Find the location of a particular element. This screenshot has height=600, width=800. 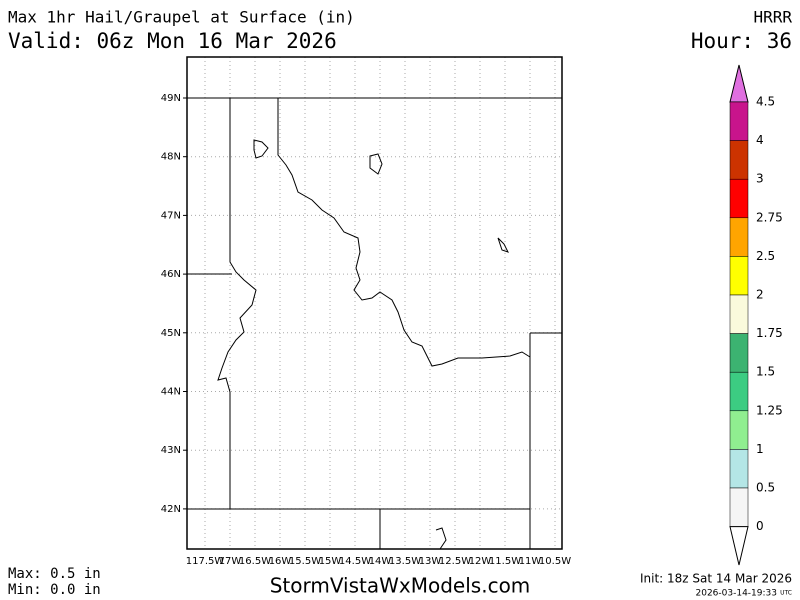

colorbar-label: 1.25 is located at coordinates (769, 410).